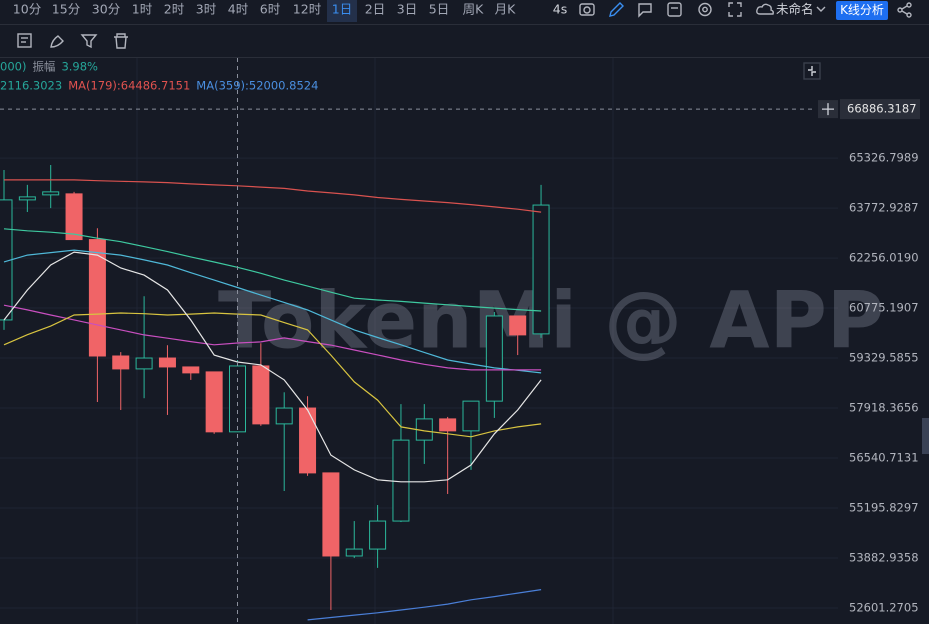 This screenshot has height=624, width=929. What do you see at coordinates (238, 9) in the screenshot?
I see `interval-button: 4时` at bounding box center [238, 9].